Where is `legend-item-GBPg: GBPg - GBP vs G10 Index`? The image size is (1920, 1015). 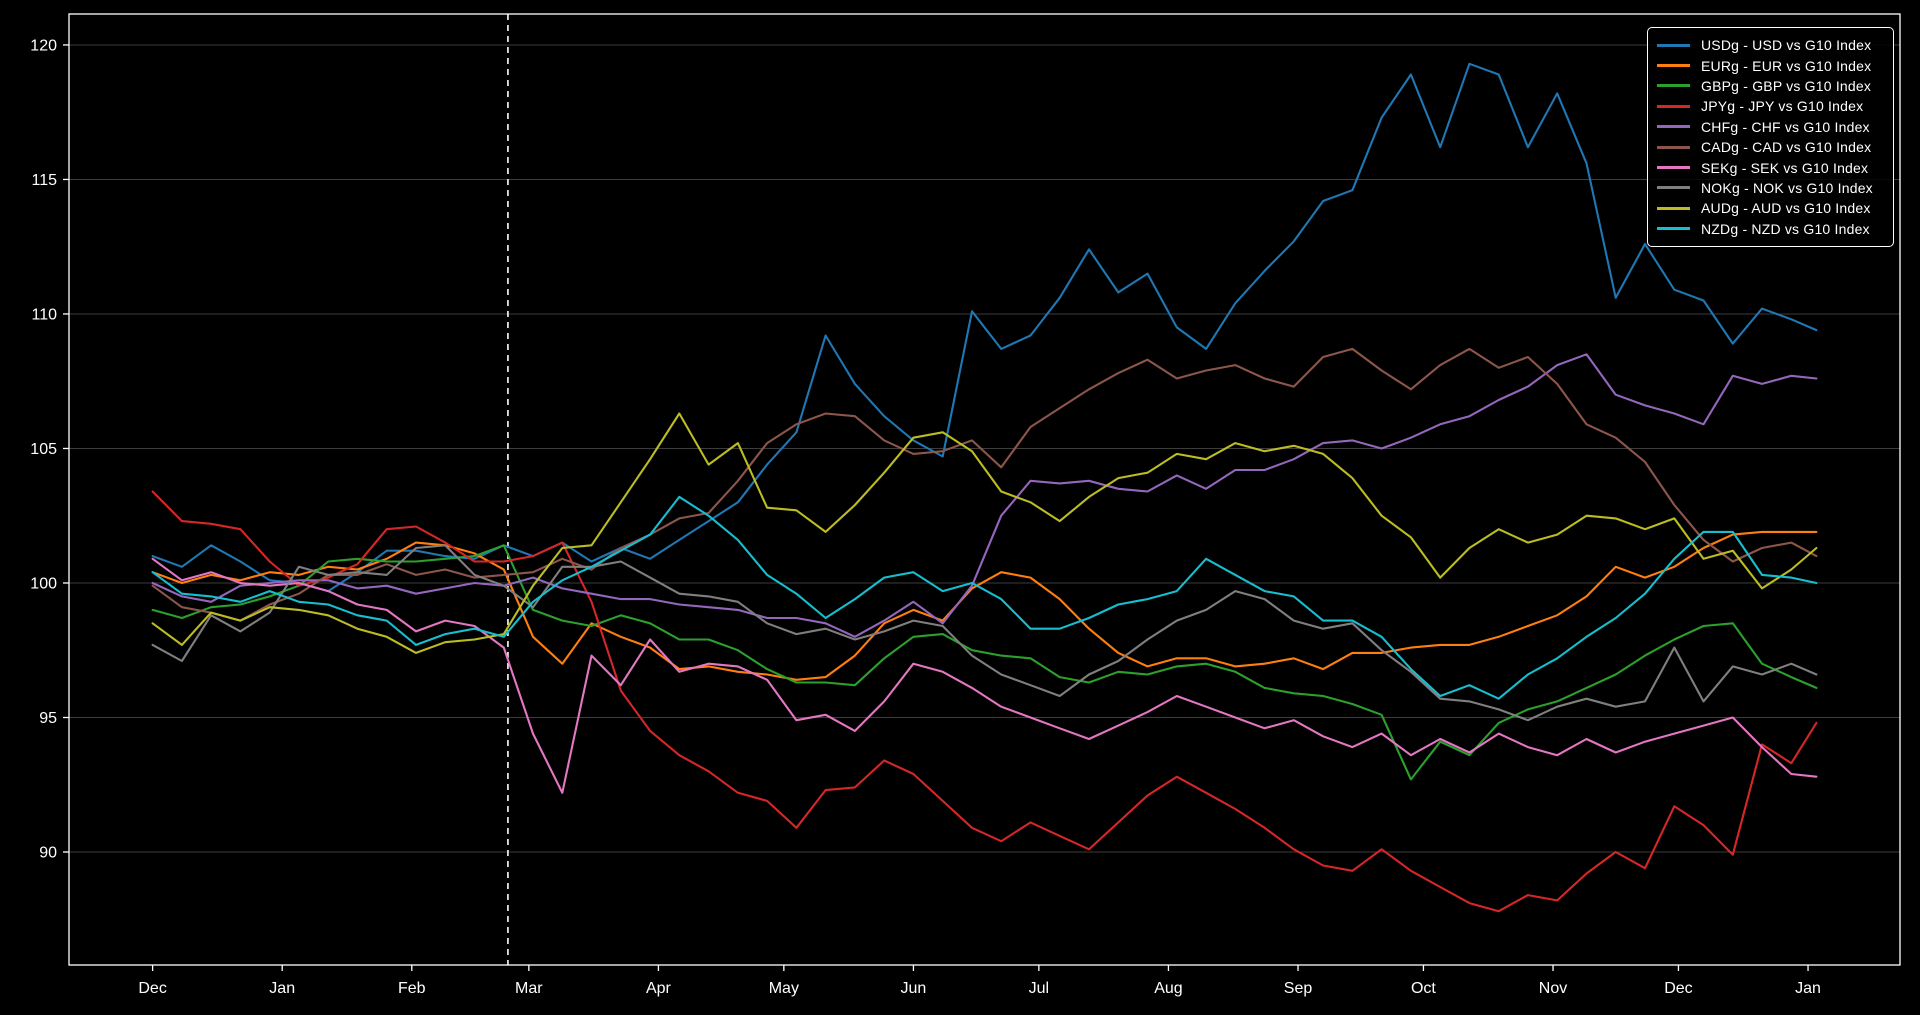
legend-item-GBPg: GBPg - GBP vs G10 Index is located at coordinates (1770, 86).